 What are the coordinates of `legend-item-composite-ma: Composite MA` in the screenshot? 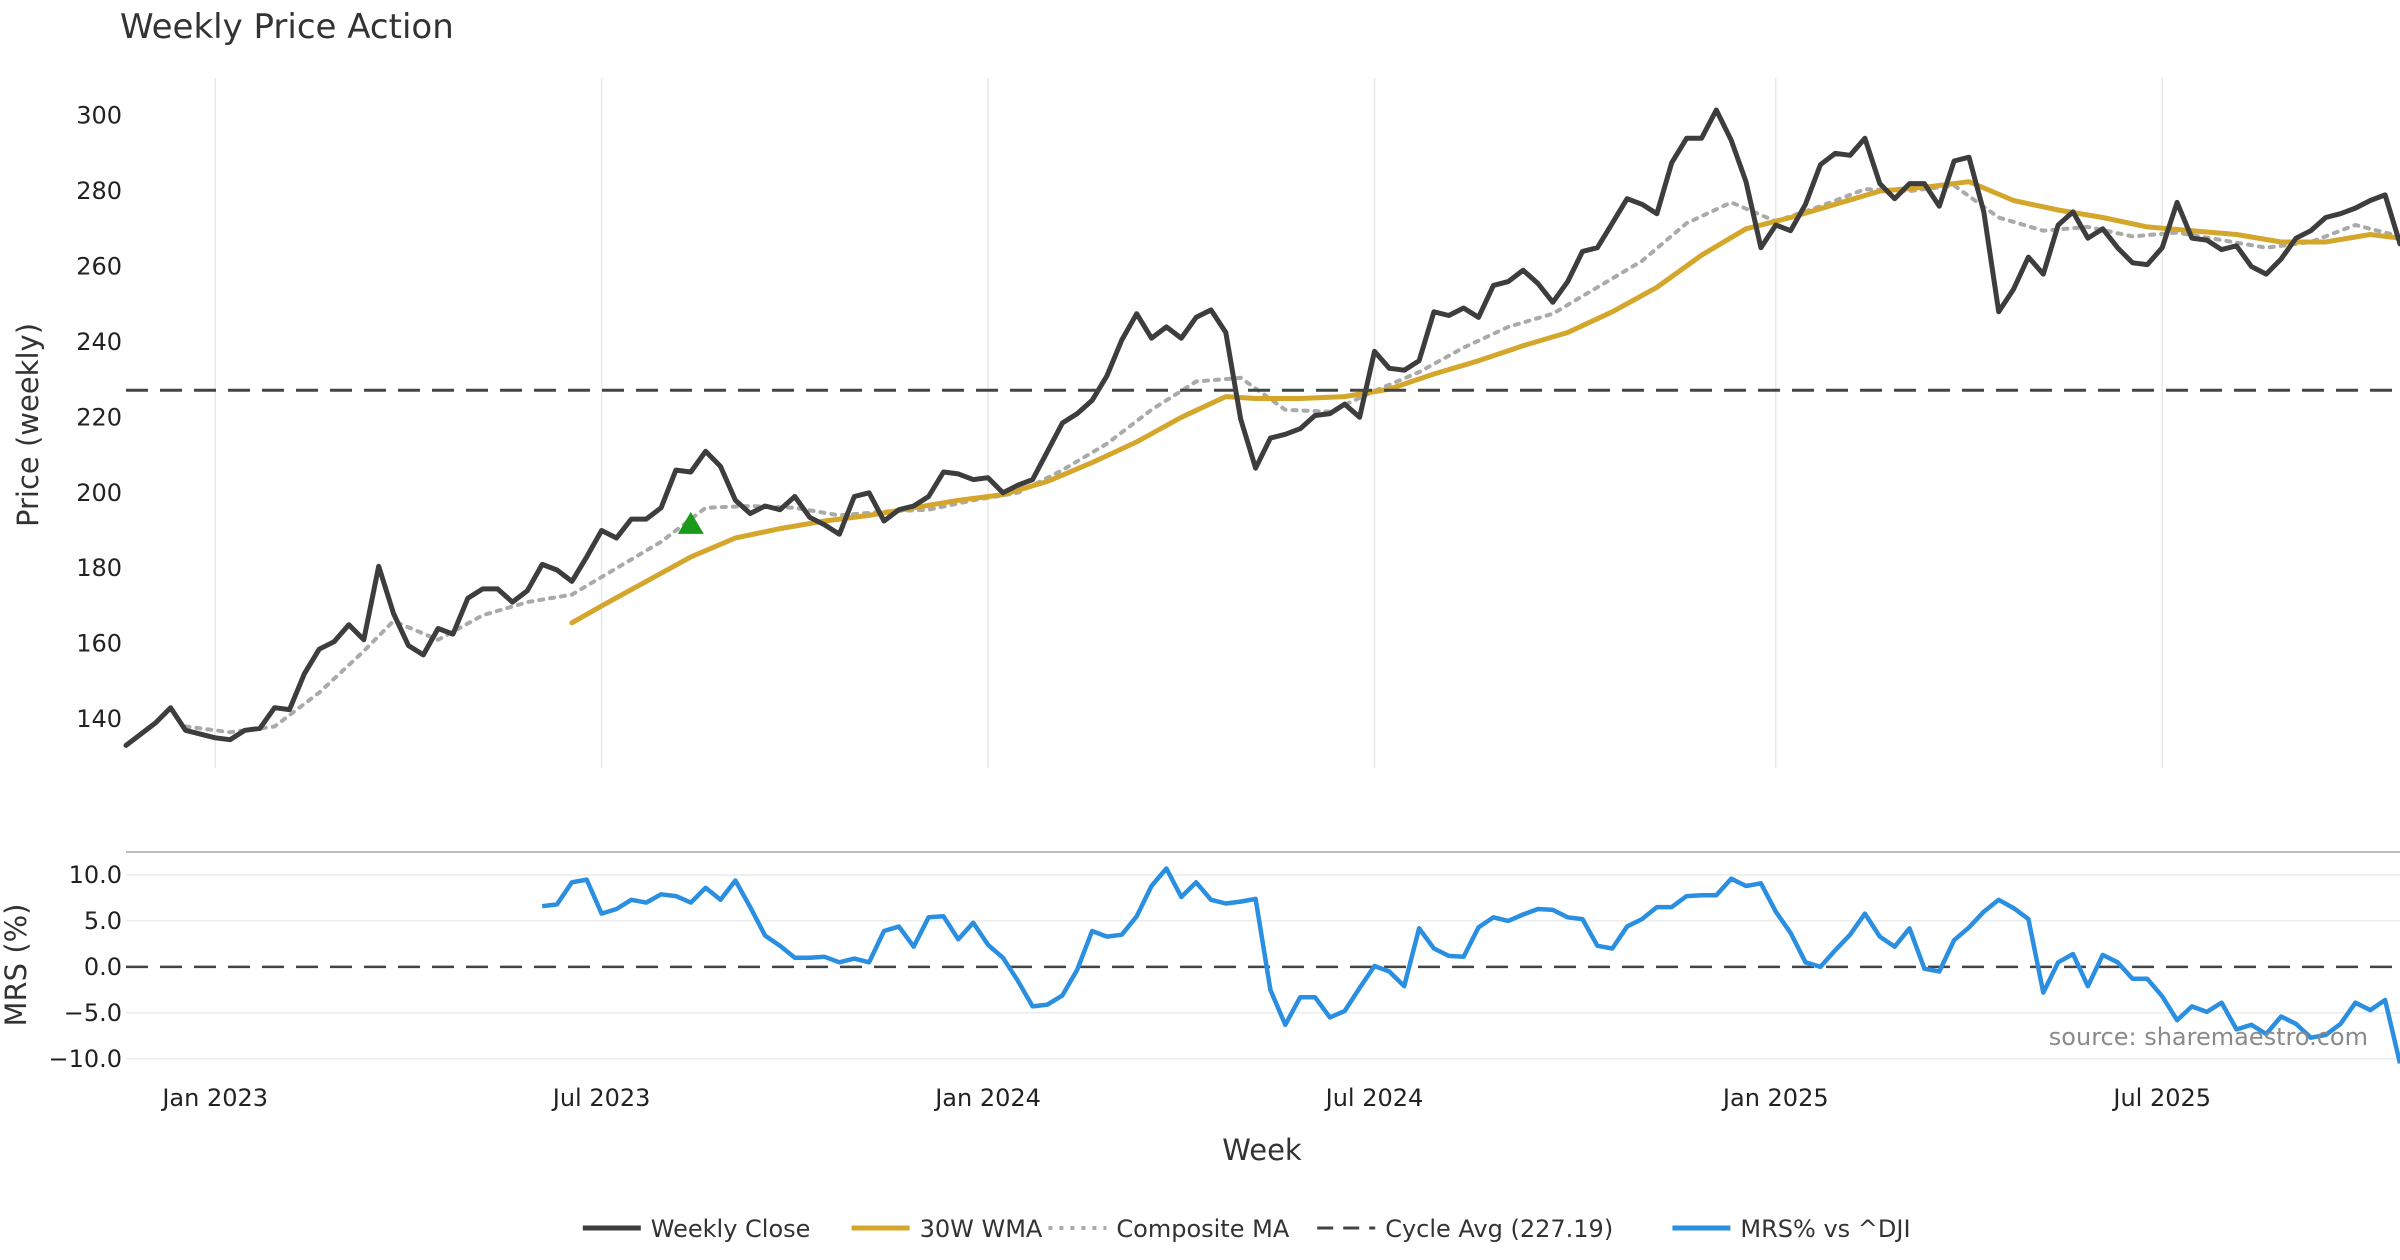 It's located at (1169, 1229).